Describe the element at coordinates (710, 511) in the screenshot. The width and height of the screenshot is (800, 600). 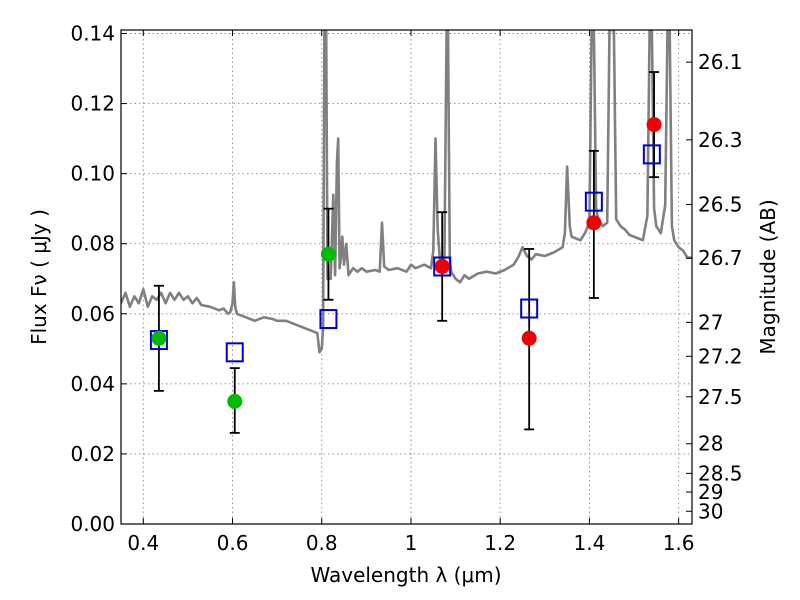
I see `mag-tick-label: 30` at that location.